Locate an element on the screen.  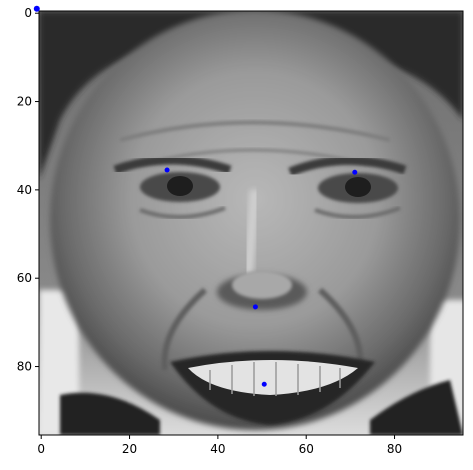
x-tick-label: 40 is located at coordinates (217, 449).